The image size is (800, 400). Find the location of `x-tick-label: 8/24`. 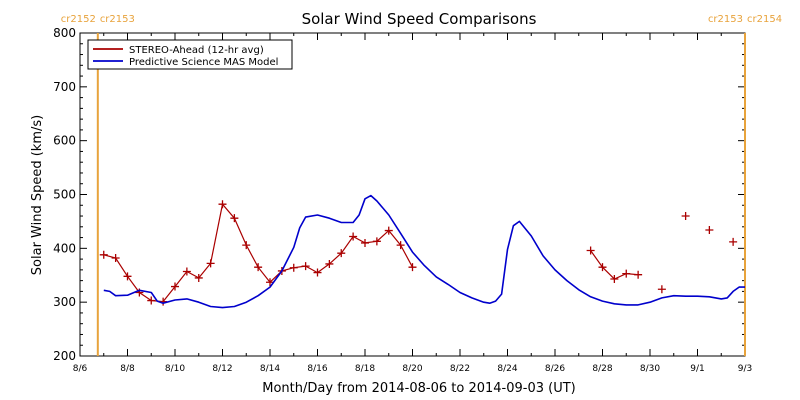

x-tick-label: 8/24 is located at coordinates (507, 369).